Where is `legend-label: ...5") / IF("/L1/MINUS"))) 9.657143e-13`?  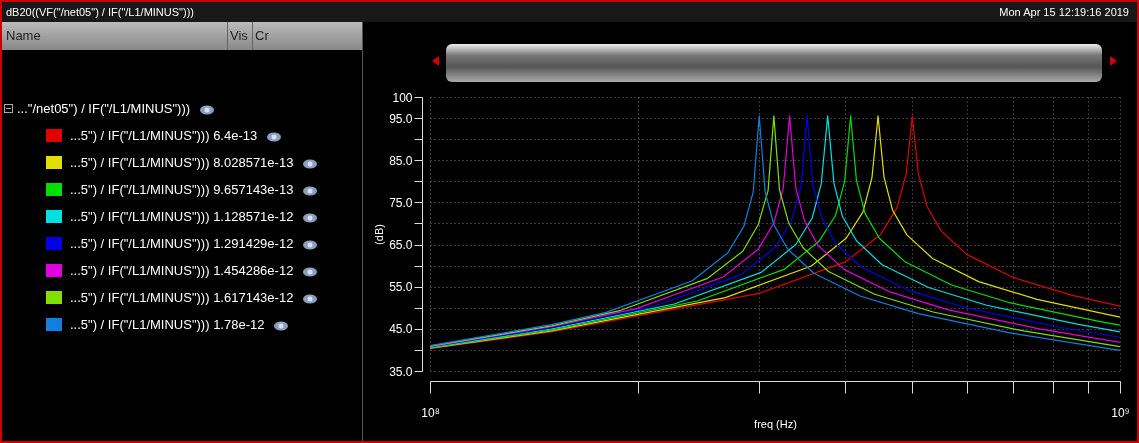 legend-label: ...5") / IF("/L1/MINUS"))) 9.657143e-13 is located at coordinates (182, 189).